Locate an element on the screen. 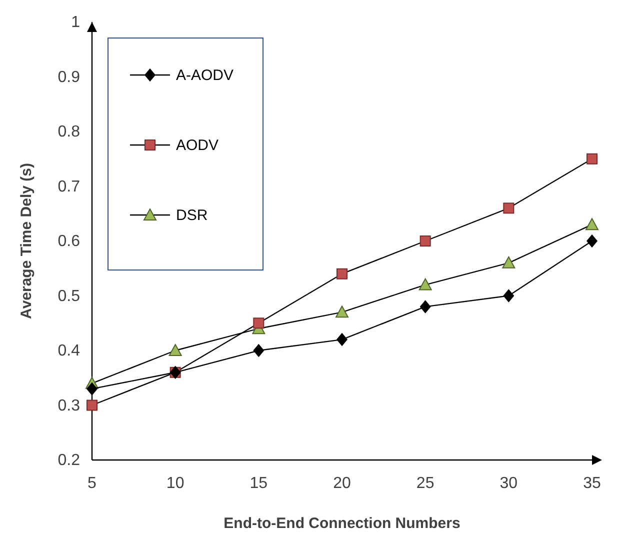 This screenshot has width=617, height=545. y-tick-label: 0.8 is located at coordinates (69, 132).